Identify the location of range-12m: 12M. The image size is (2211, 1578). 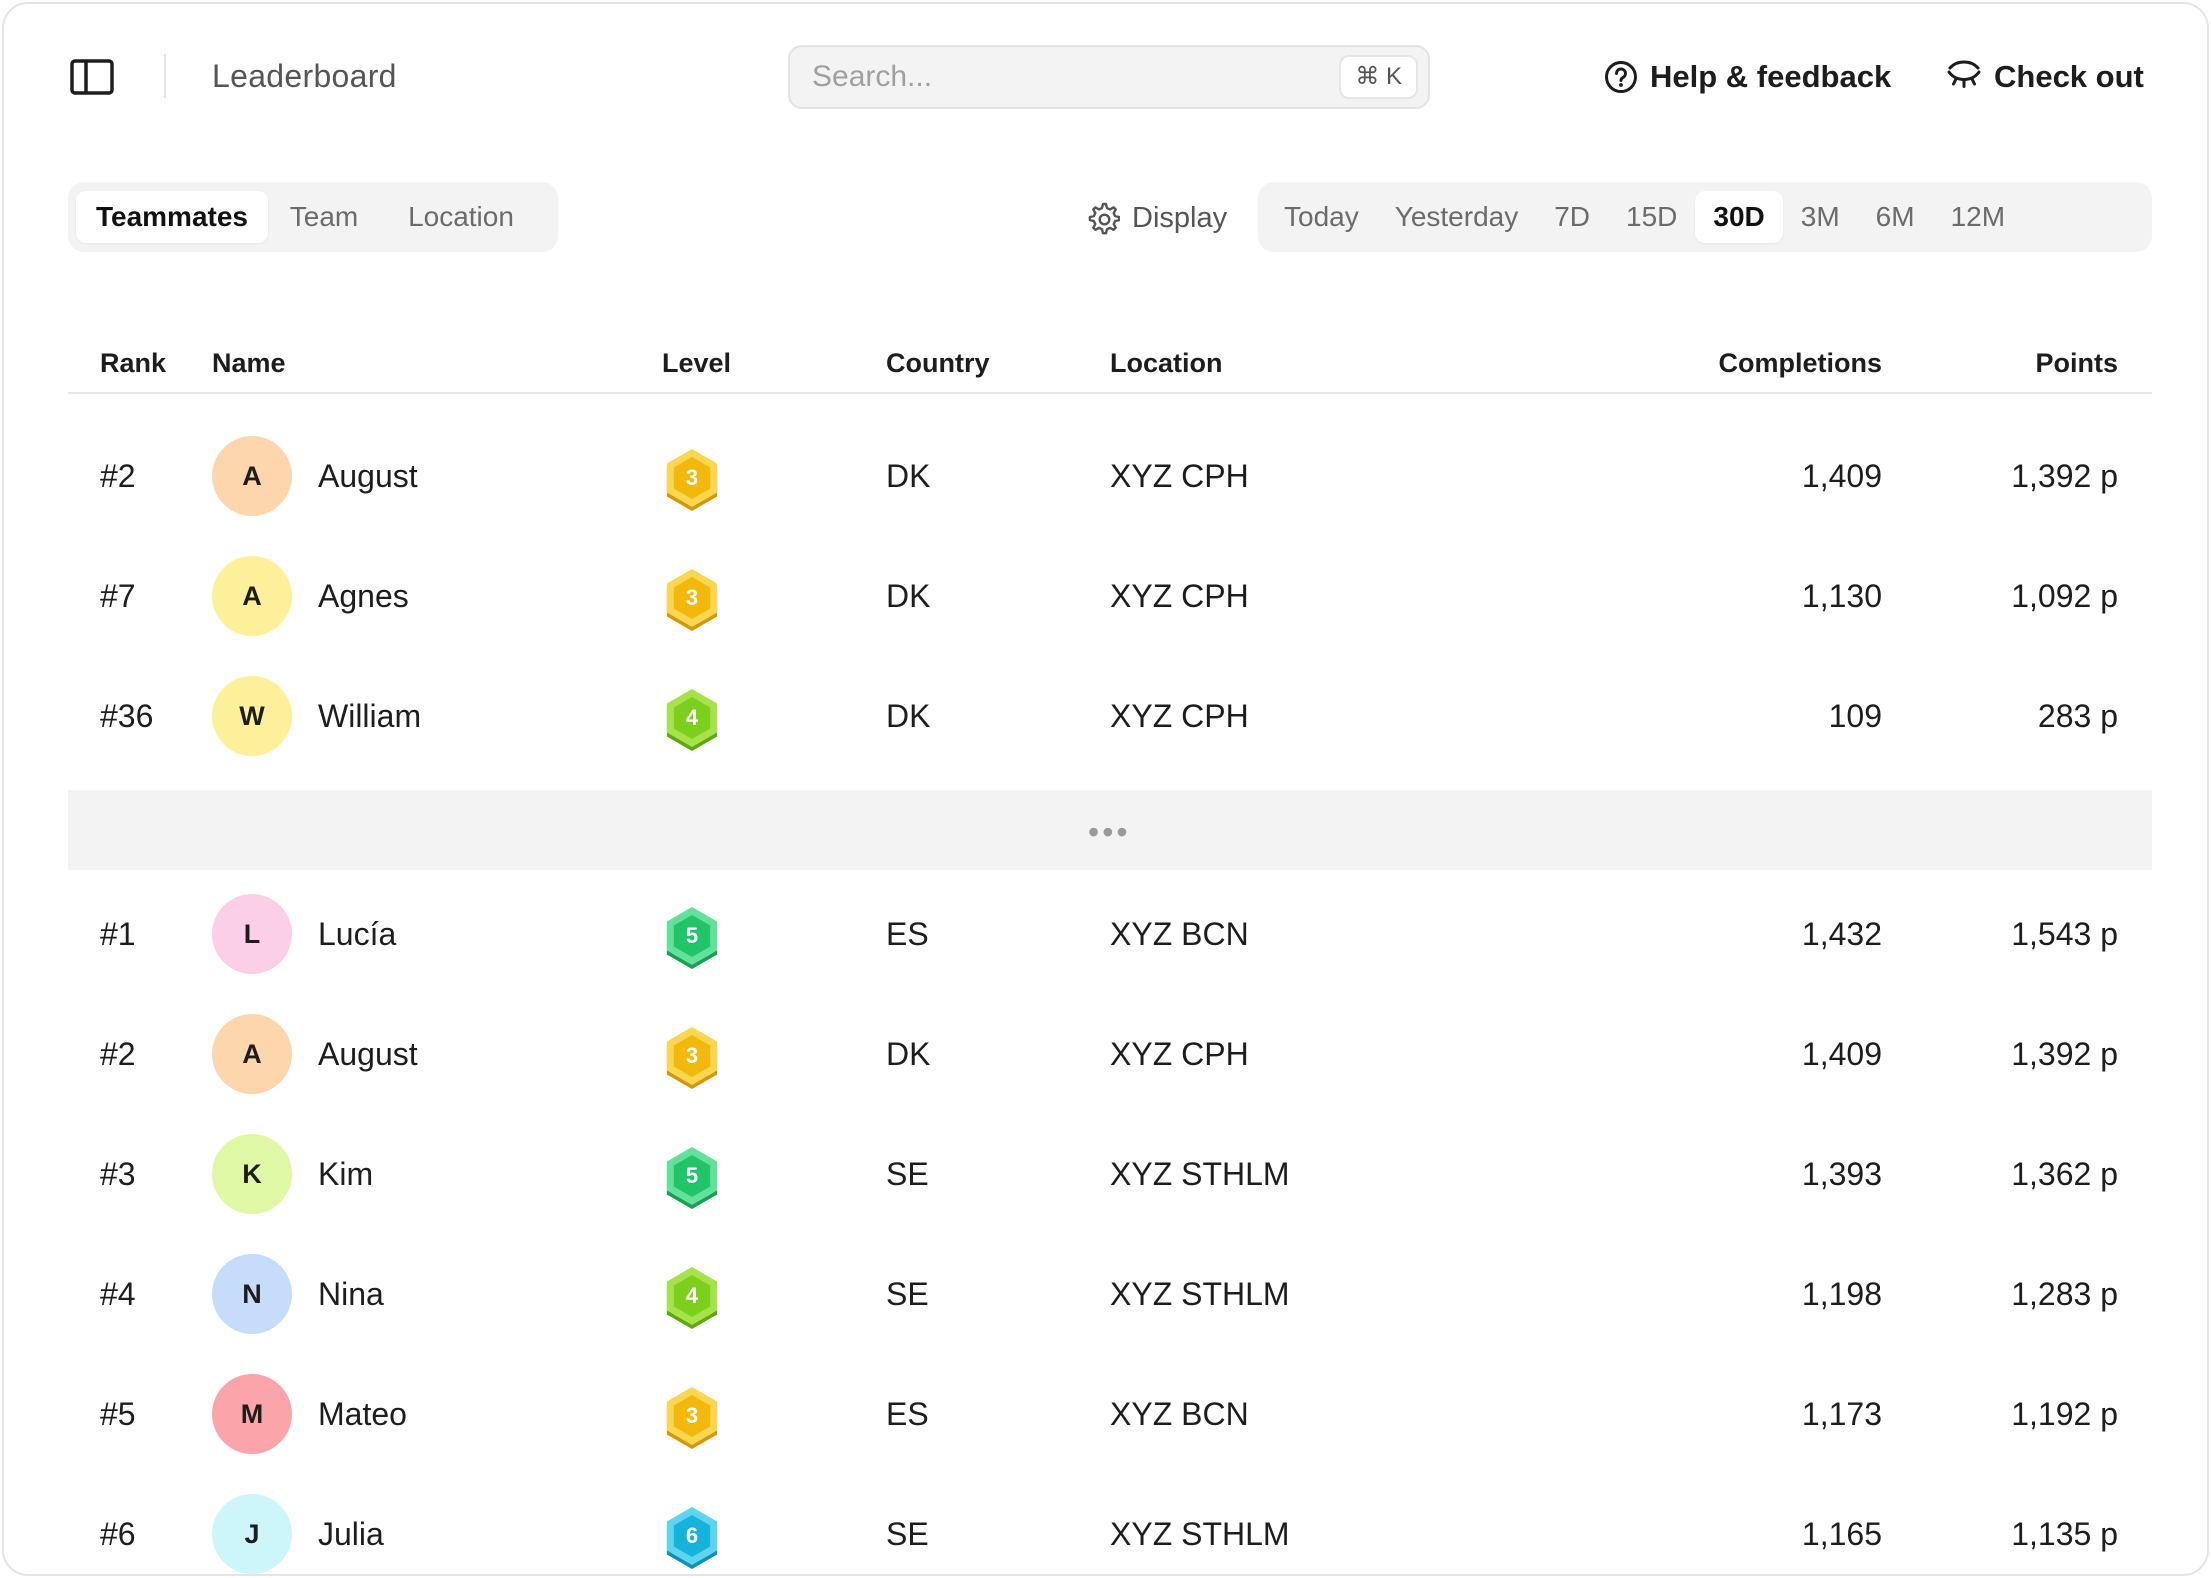
(1978, 216).